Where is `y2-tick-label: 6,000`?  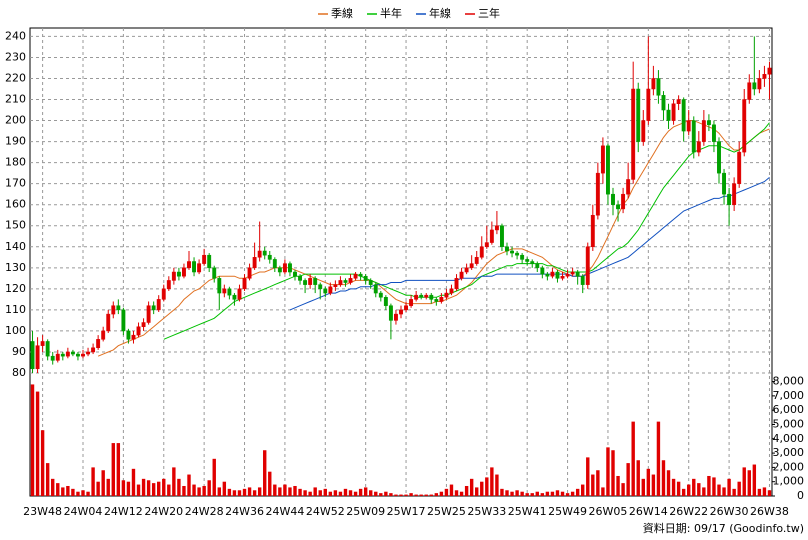 y2-tick-label: 6,000 is located at coordinates (789, 409).